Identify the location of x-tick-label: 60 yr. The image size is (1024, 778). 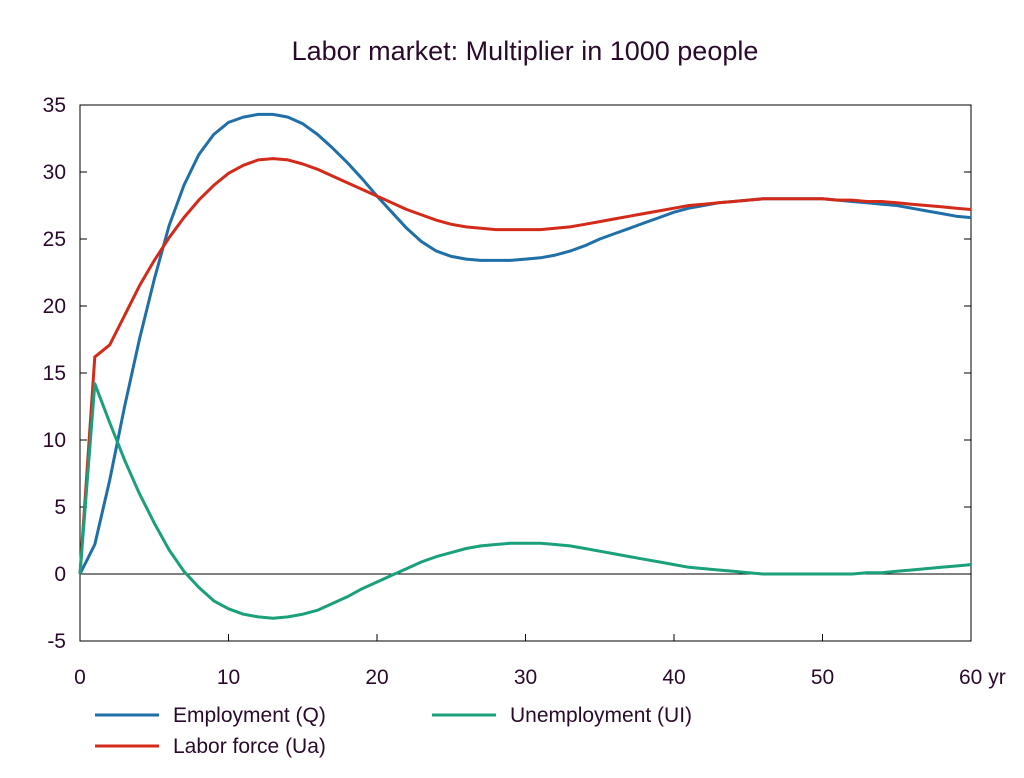
(982, 677).